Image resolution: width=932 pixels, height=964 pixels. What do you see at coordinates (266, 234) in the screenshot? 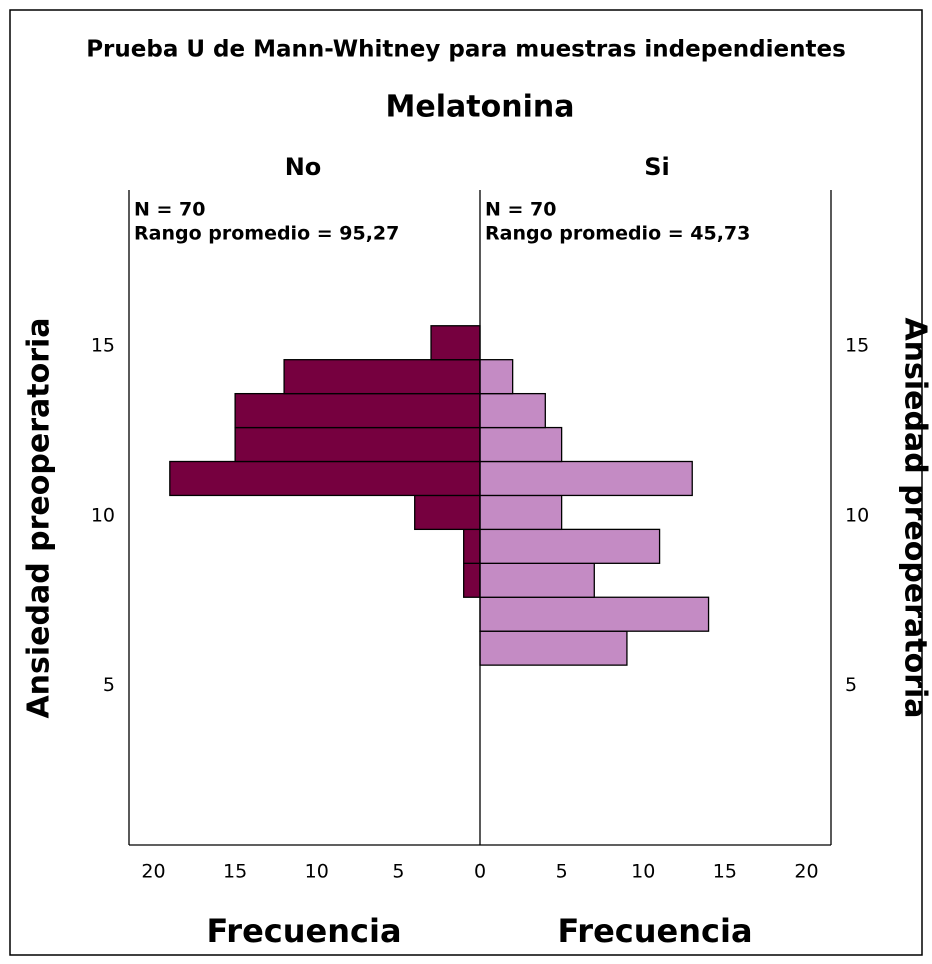
I see `annotation: Rango promedio = 95,27` at bounding box center [266, 234].